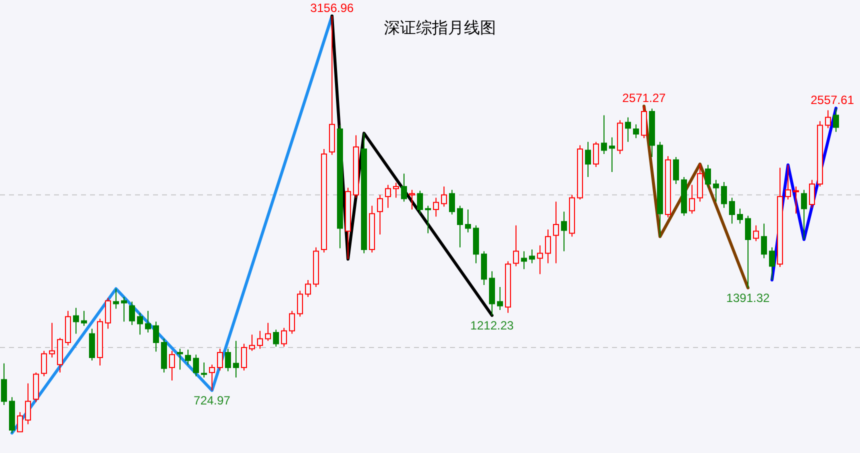  I want to click on annotation: 1391.32, so click(748, 297).